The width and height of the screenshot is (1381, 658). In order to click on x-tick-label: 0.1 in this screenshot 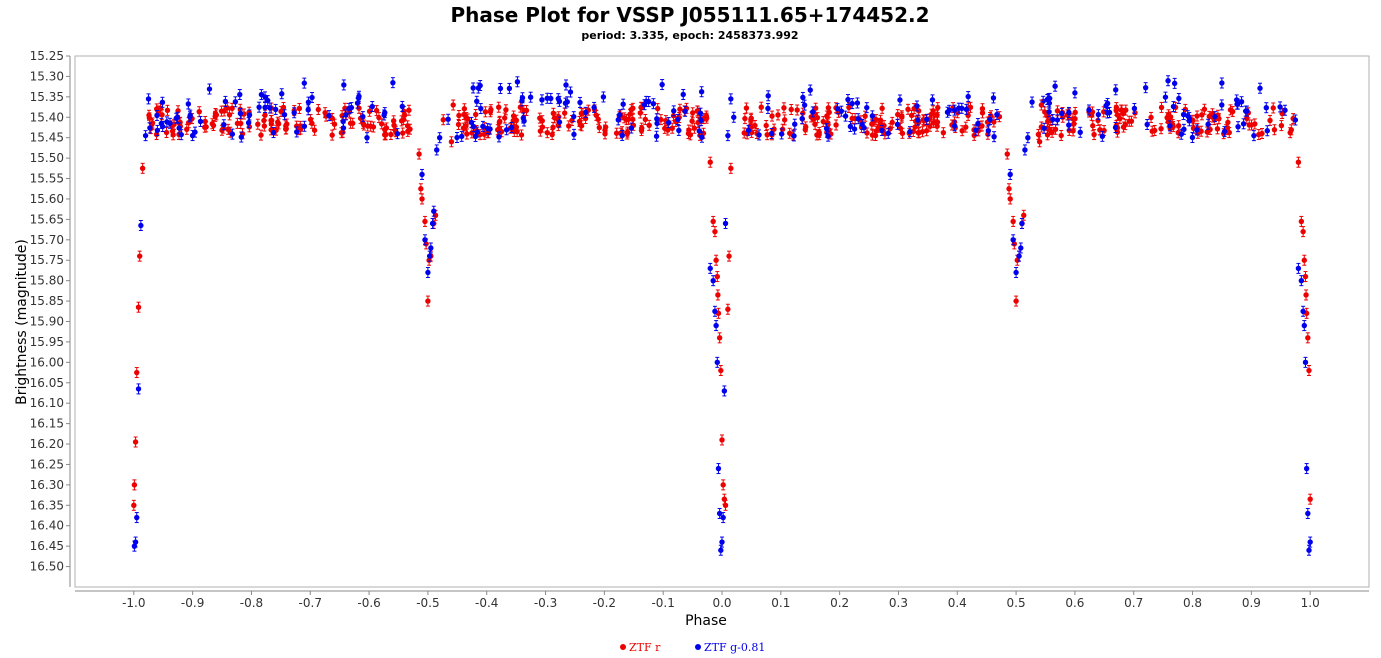, I will do `click(780, 603)`.